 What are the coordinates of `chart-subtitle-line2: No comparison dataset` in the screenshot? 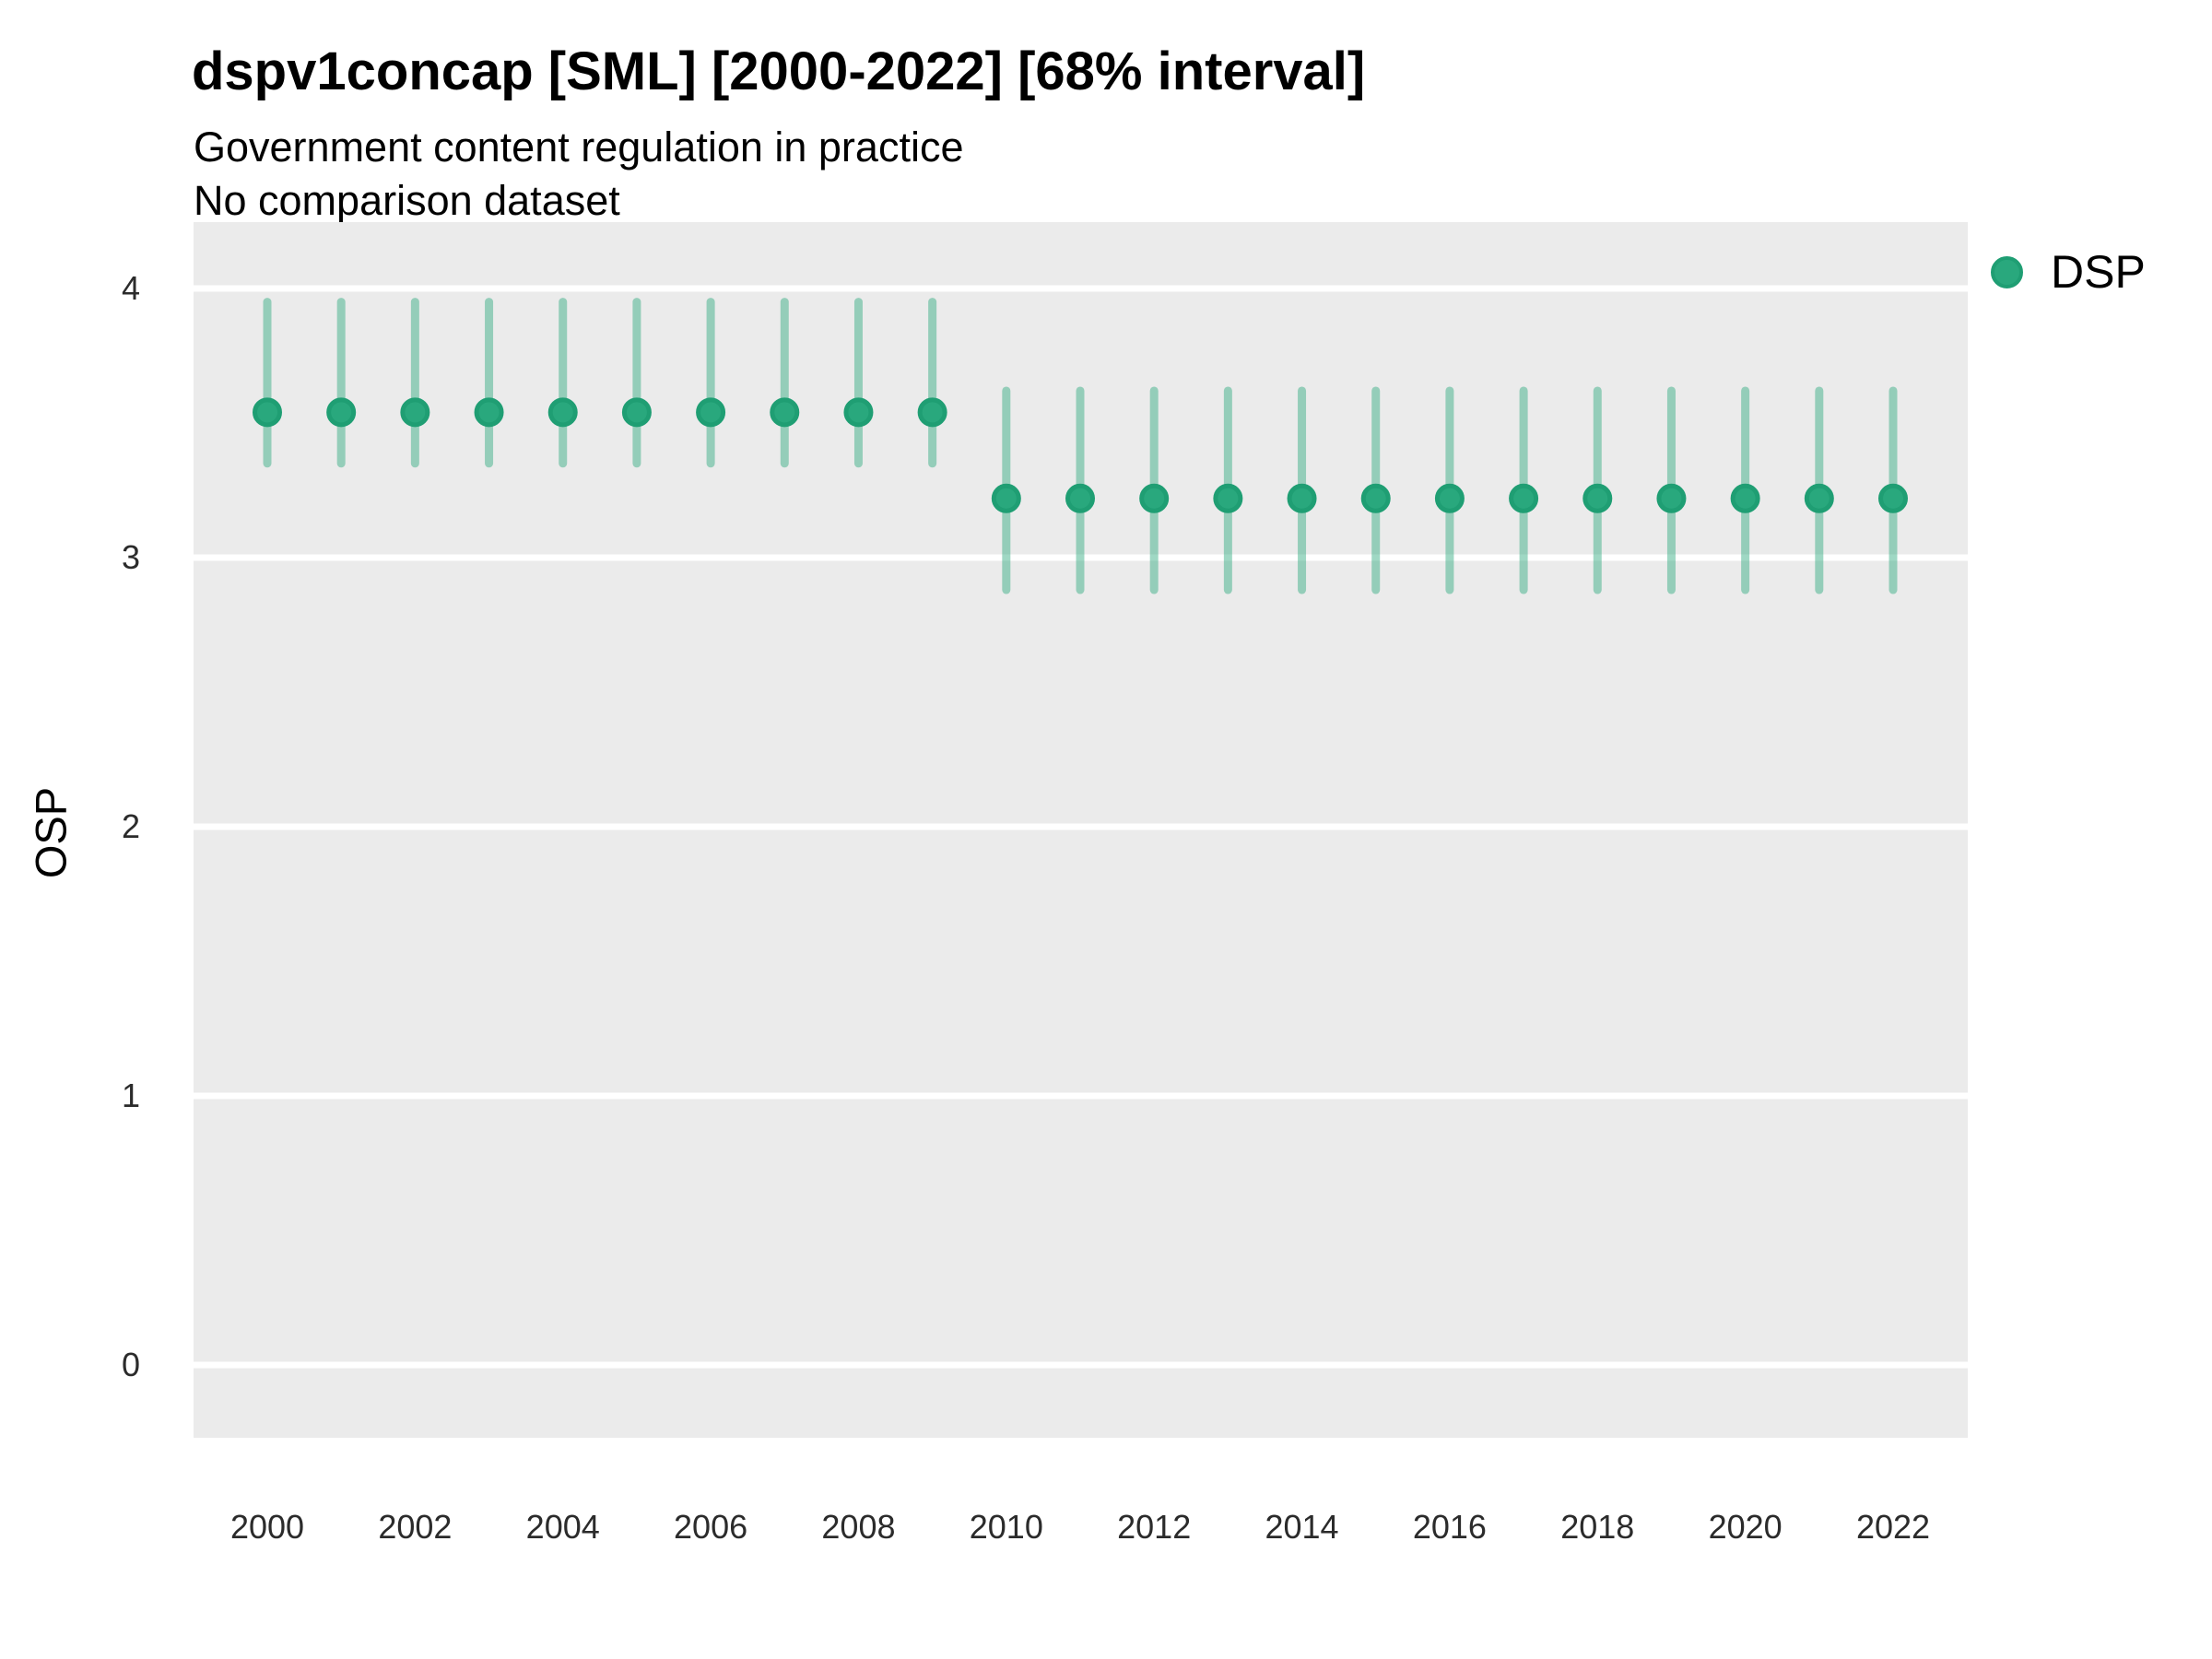 It's located at (407, 200).